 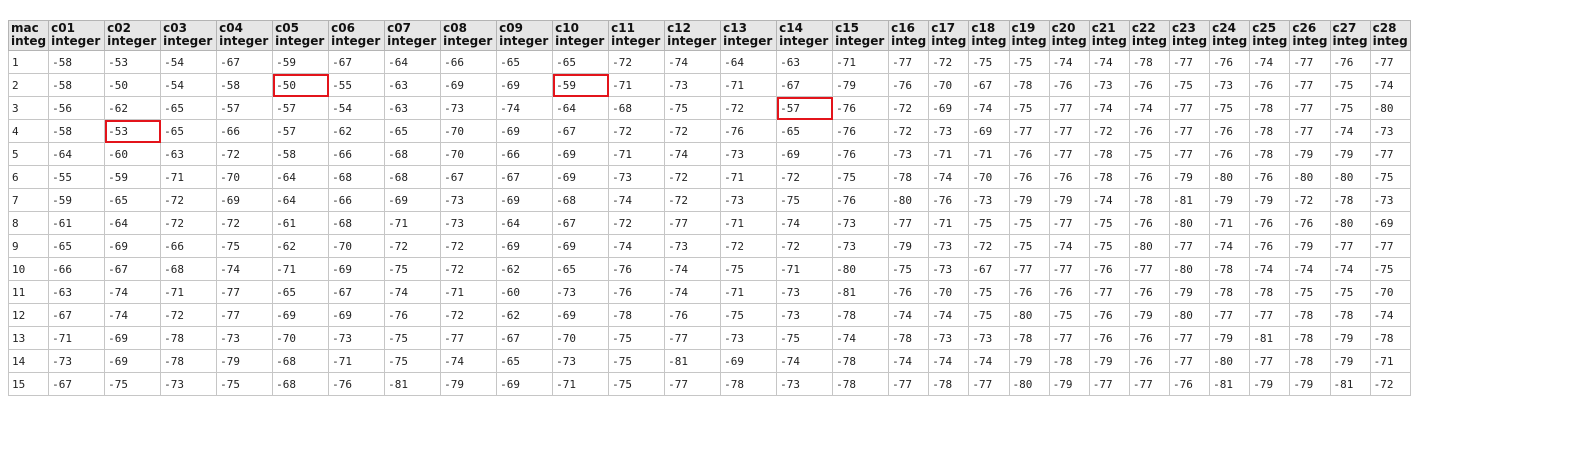 I want to click on table-cell: -59, so click(x=77, y=200).